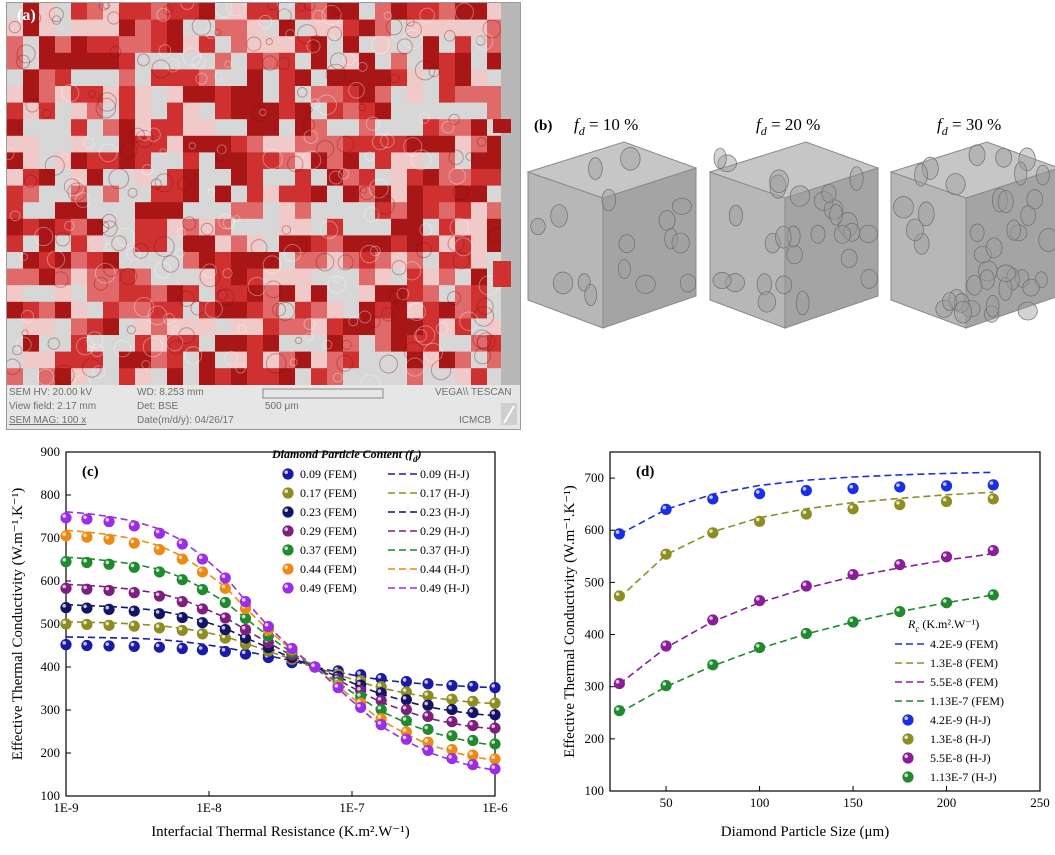  What do you see at coordinates (444, 588) in the screenshot?
I see `legend-label: 0.49 (H-J)` at bounding box center [444, 588].